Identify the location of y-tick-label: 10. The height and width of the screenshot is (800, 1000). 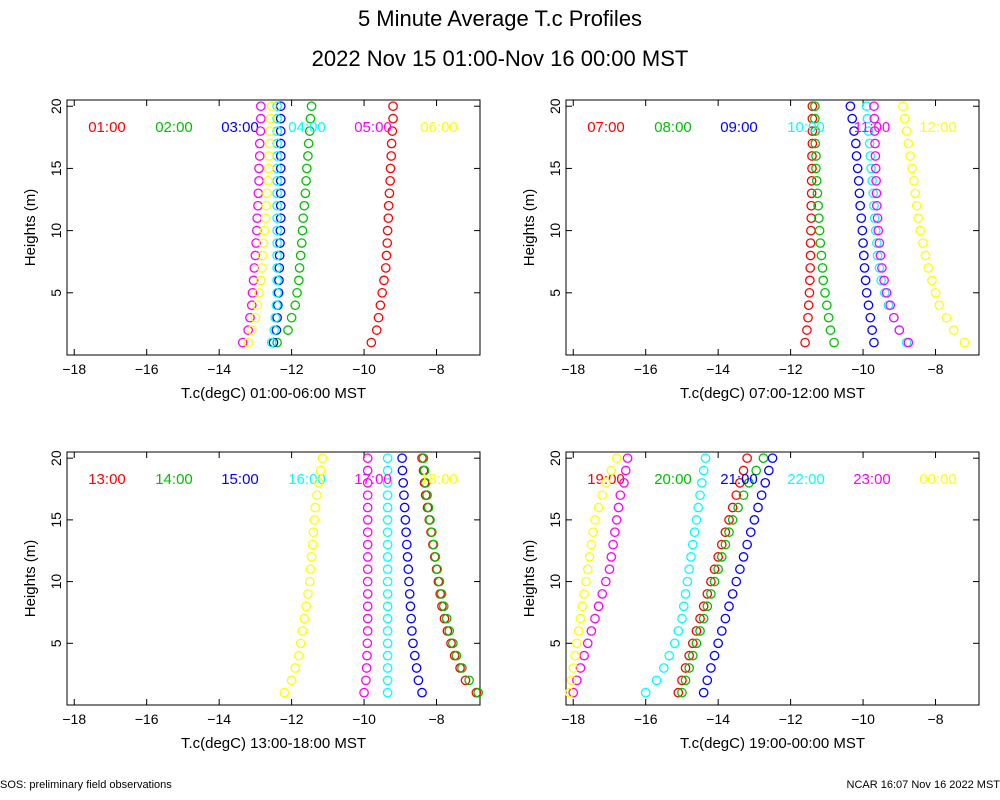
(555, 582).